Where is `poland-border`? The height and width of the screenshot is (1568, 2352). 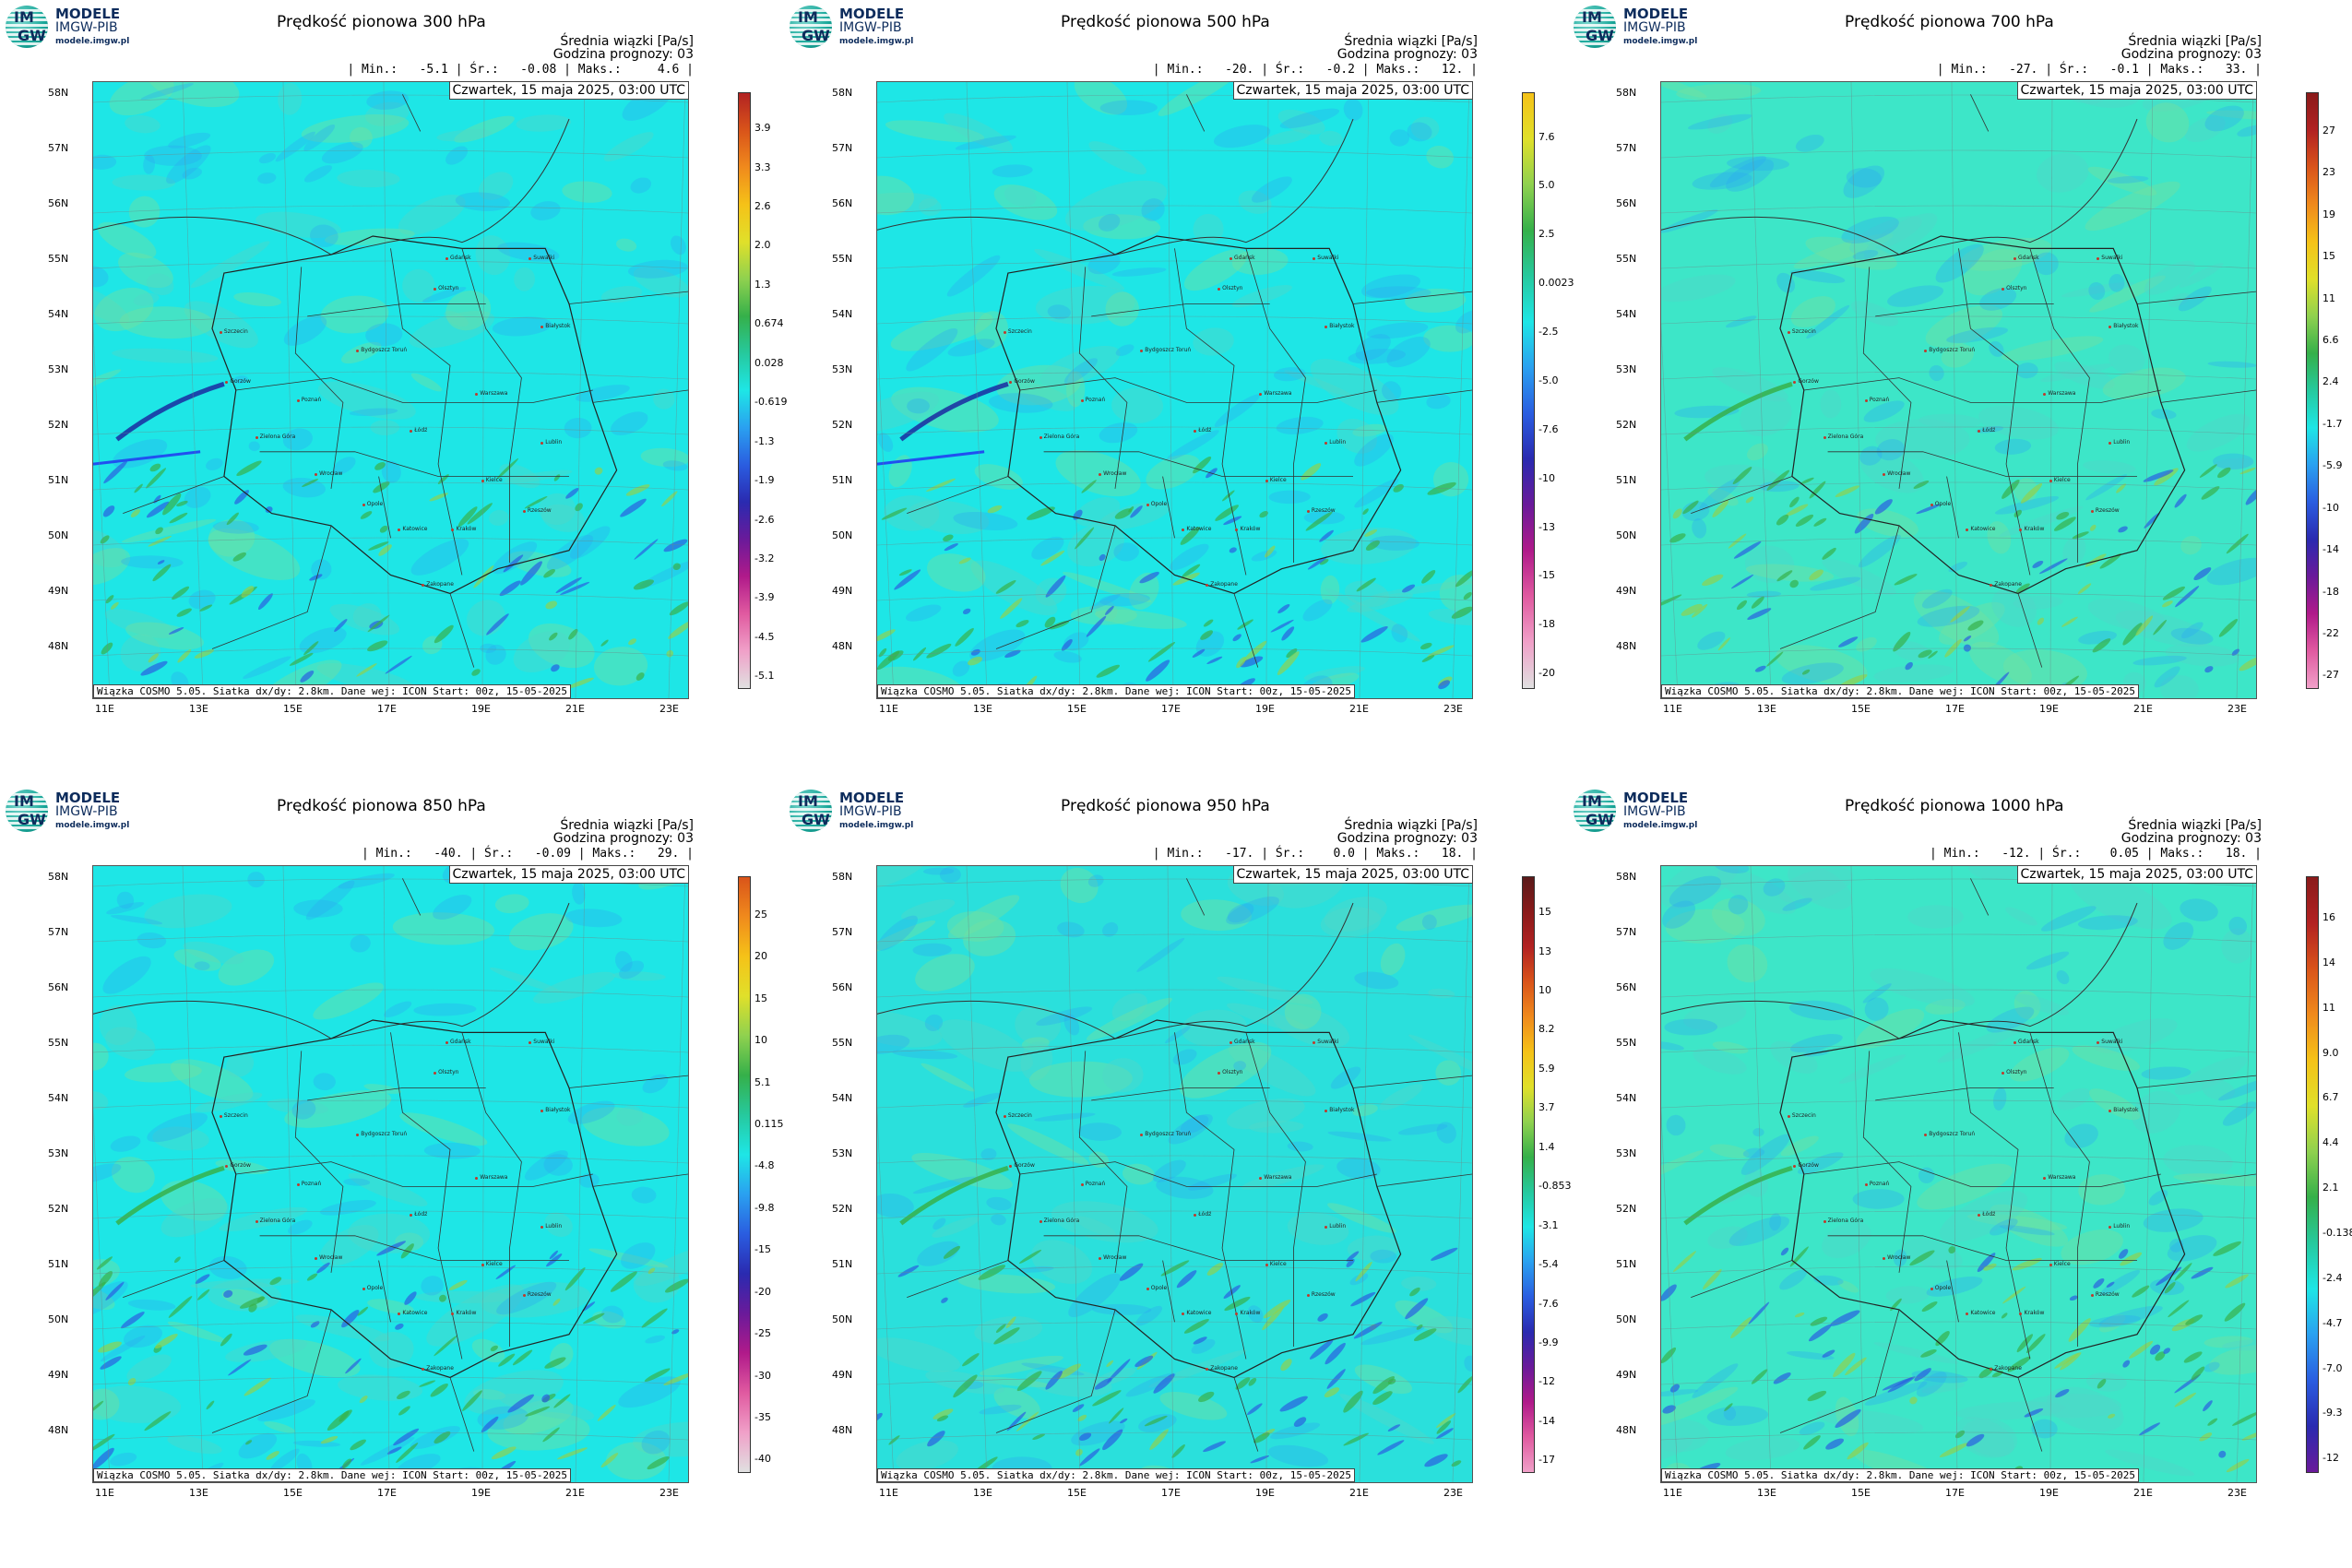 poland-border is located at coordinates (1198, 1199).